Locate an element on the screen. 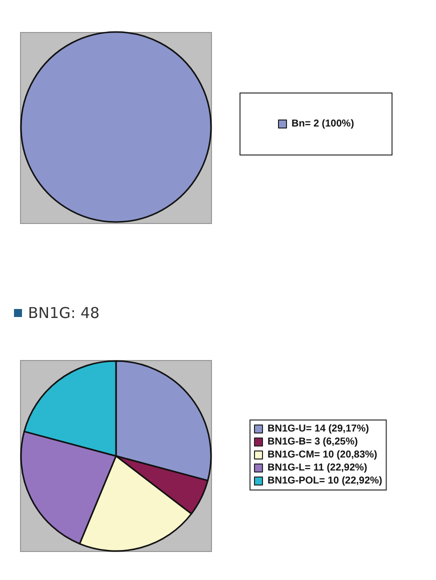 The width and height of the screenshot is (436, 580). legend-label: Bn= 2 (100%) is located at coordinates (323, 124).